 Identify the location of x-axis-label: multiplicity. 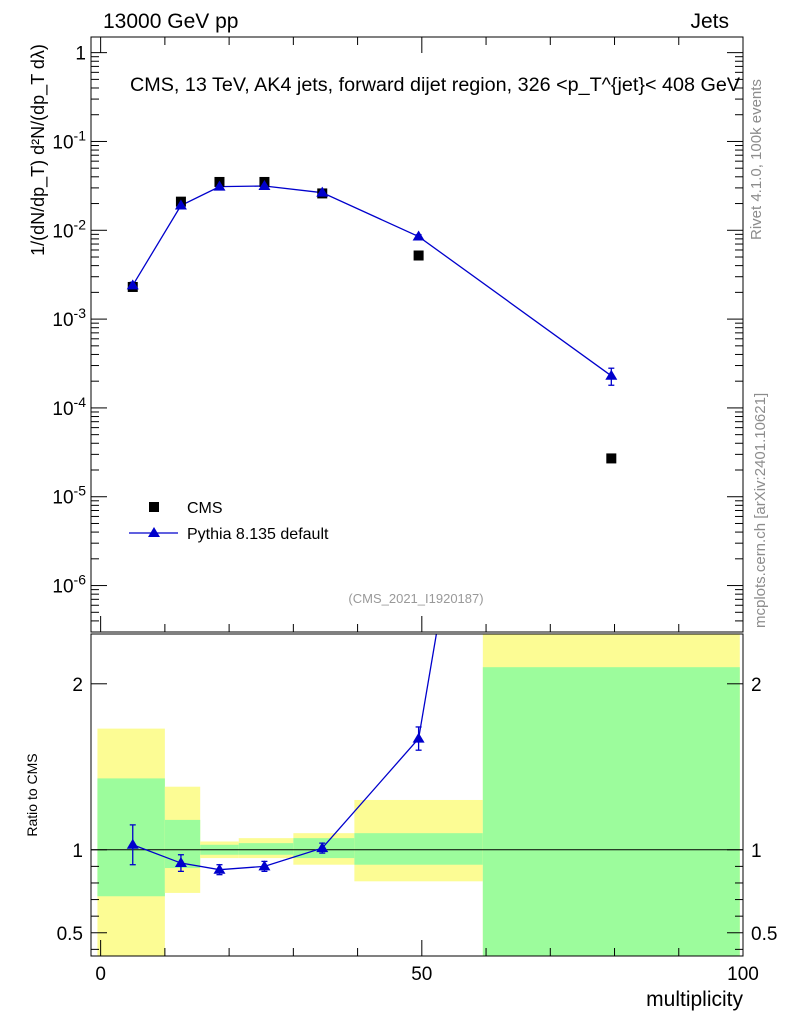
(694, 999).